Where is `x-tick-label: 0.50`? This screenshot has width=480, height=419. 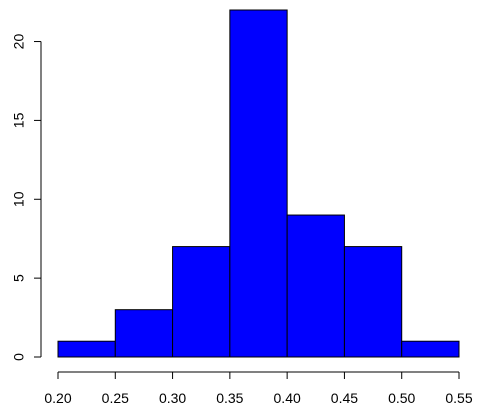
x-tick-label: 0.50 is located at coordinates (401, 398).